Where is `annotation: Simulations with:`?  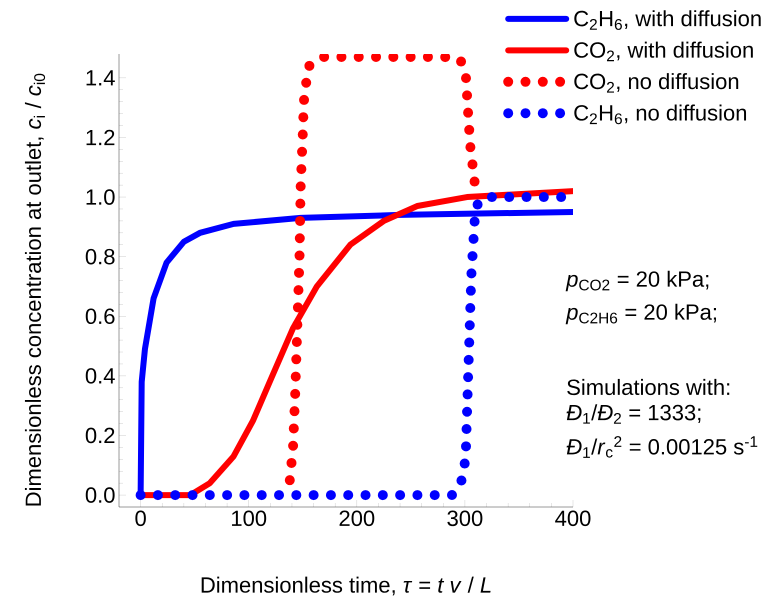 annotation: Simulations with: is located at coordinates (648, 387).